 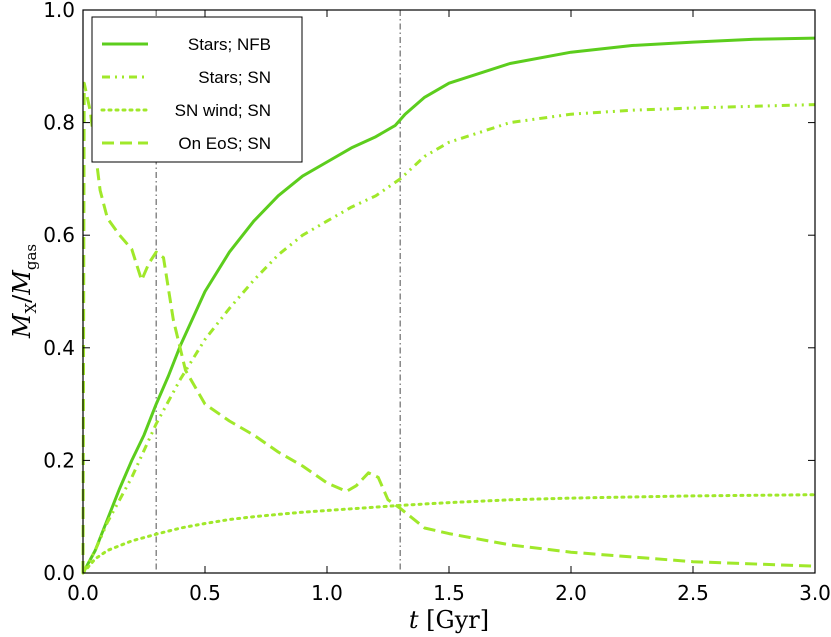 What do you see at coordinates (59, 235) in the screenshot?
I see `y-tick-label: 0.6` at bounding box center [59, 235].